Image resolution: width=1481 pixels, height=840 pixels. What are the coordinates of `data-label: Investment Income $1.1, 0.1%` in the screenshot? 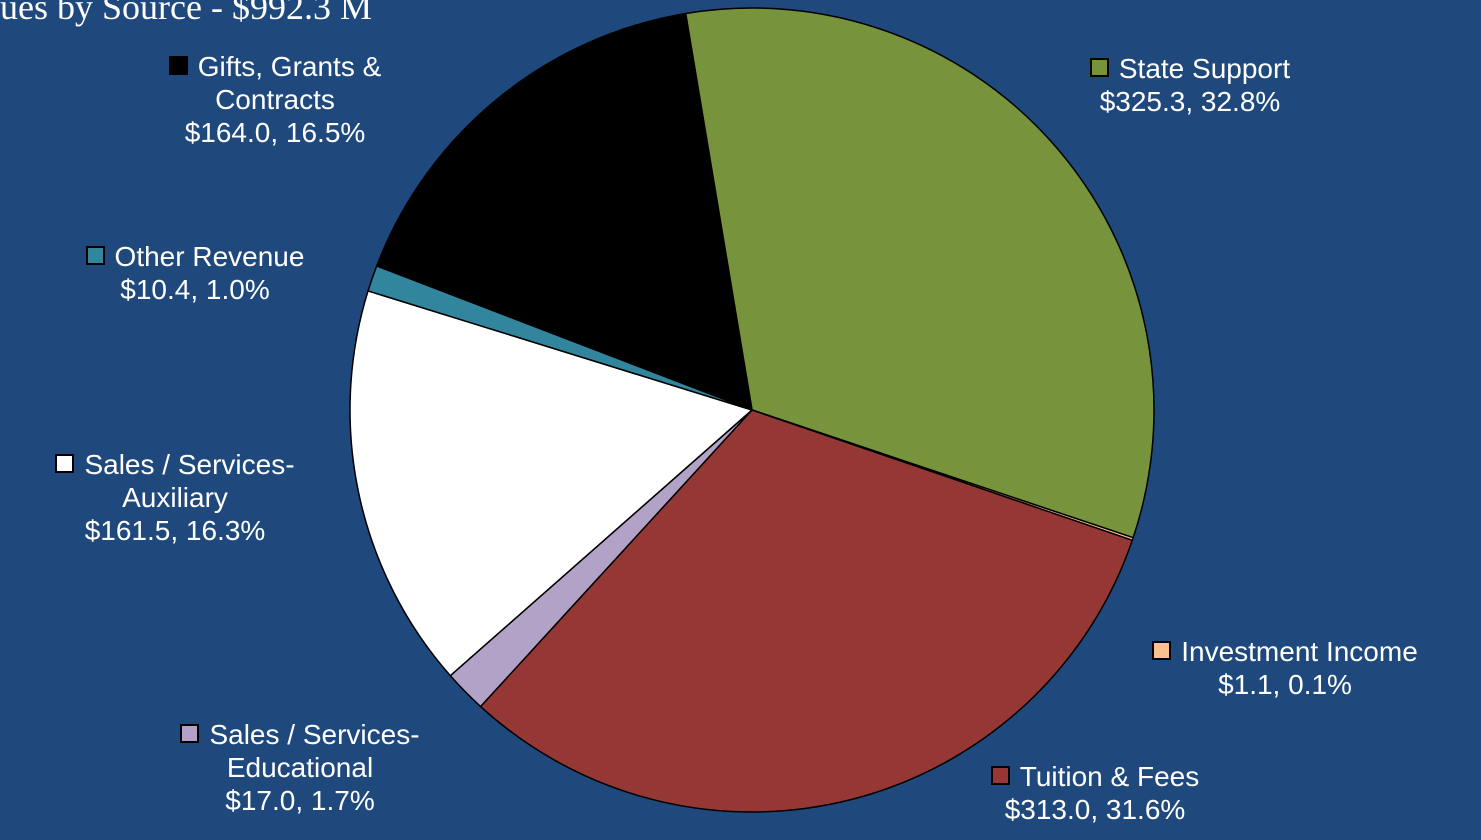 It's located at (1285, 668).